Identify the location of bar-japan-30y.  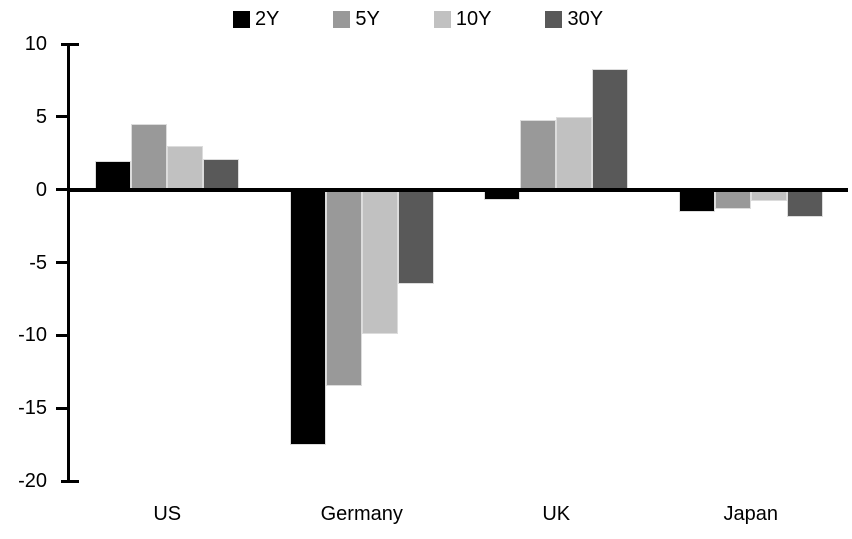
(804, 203).